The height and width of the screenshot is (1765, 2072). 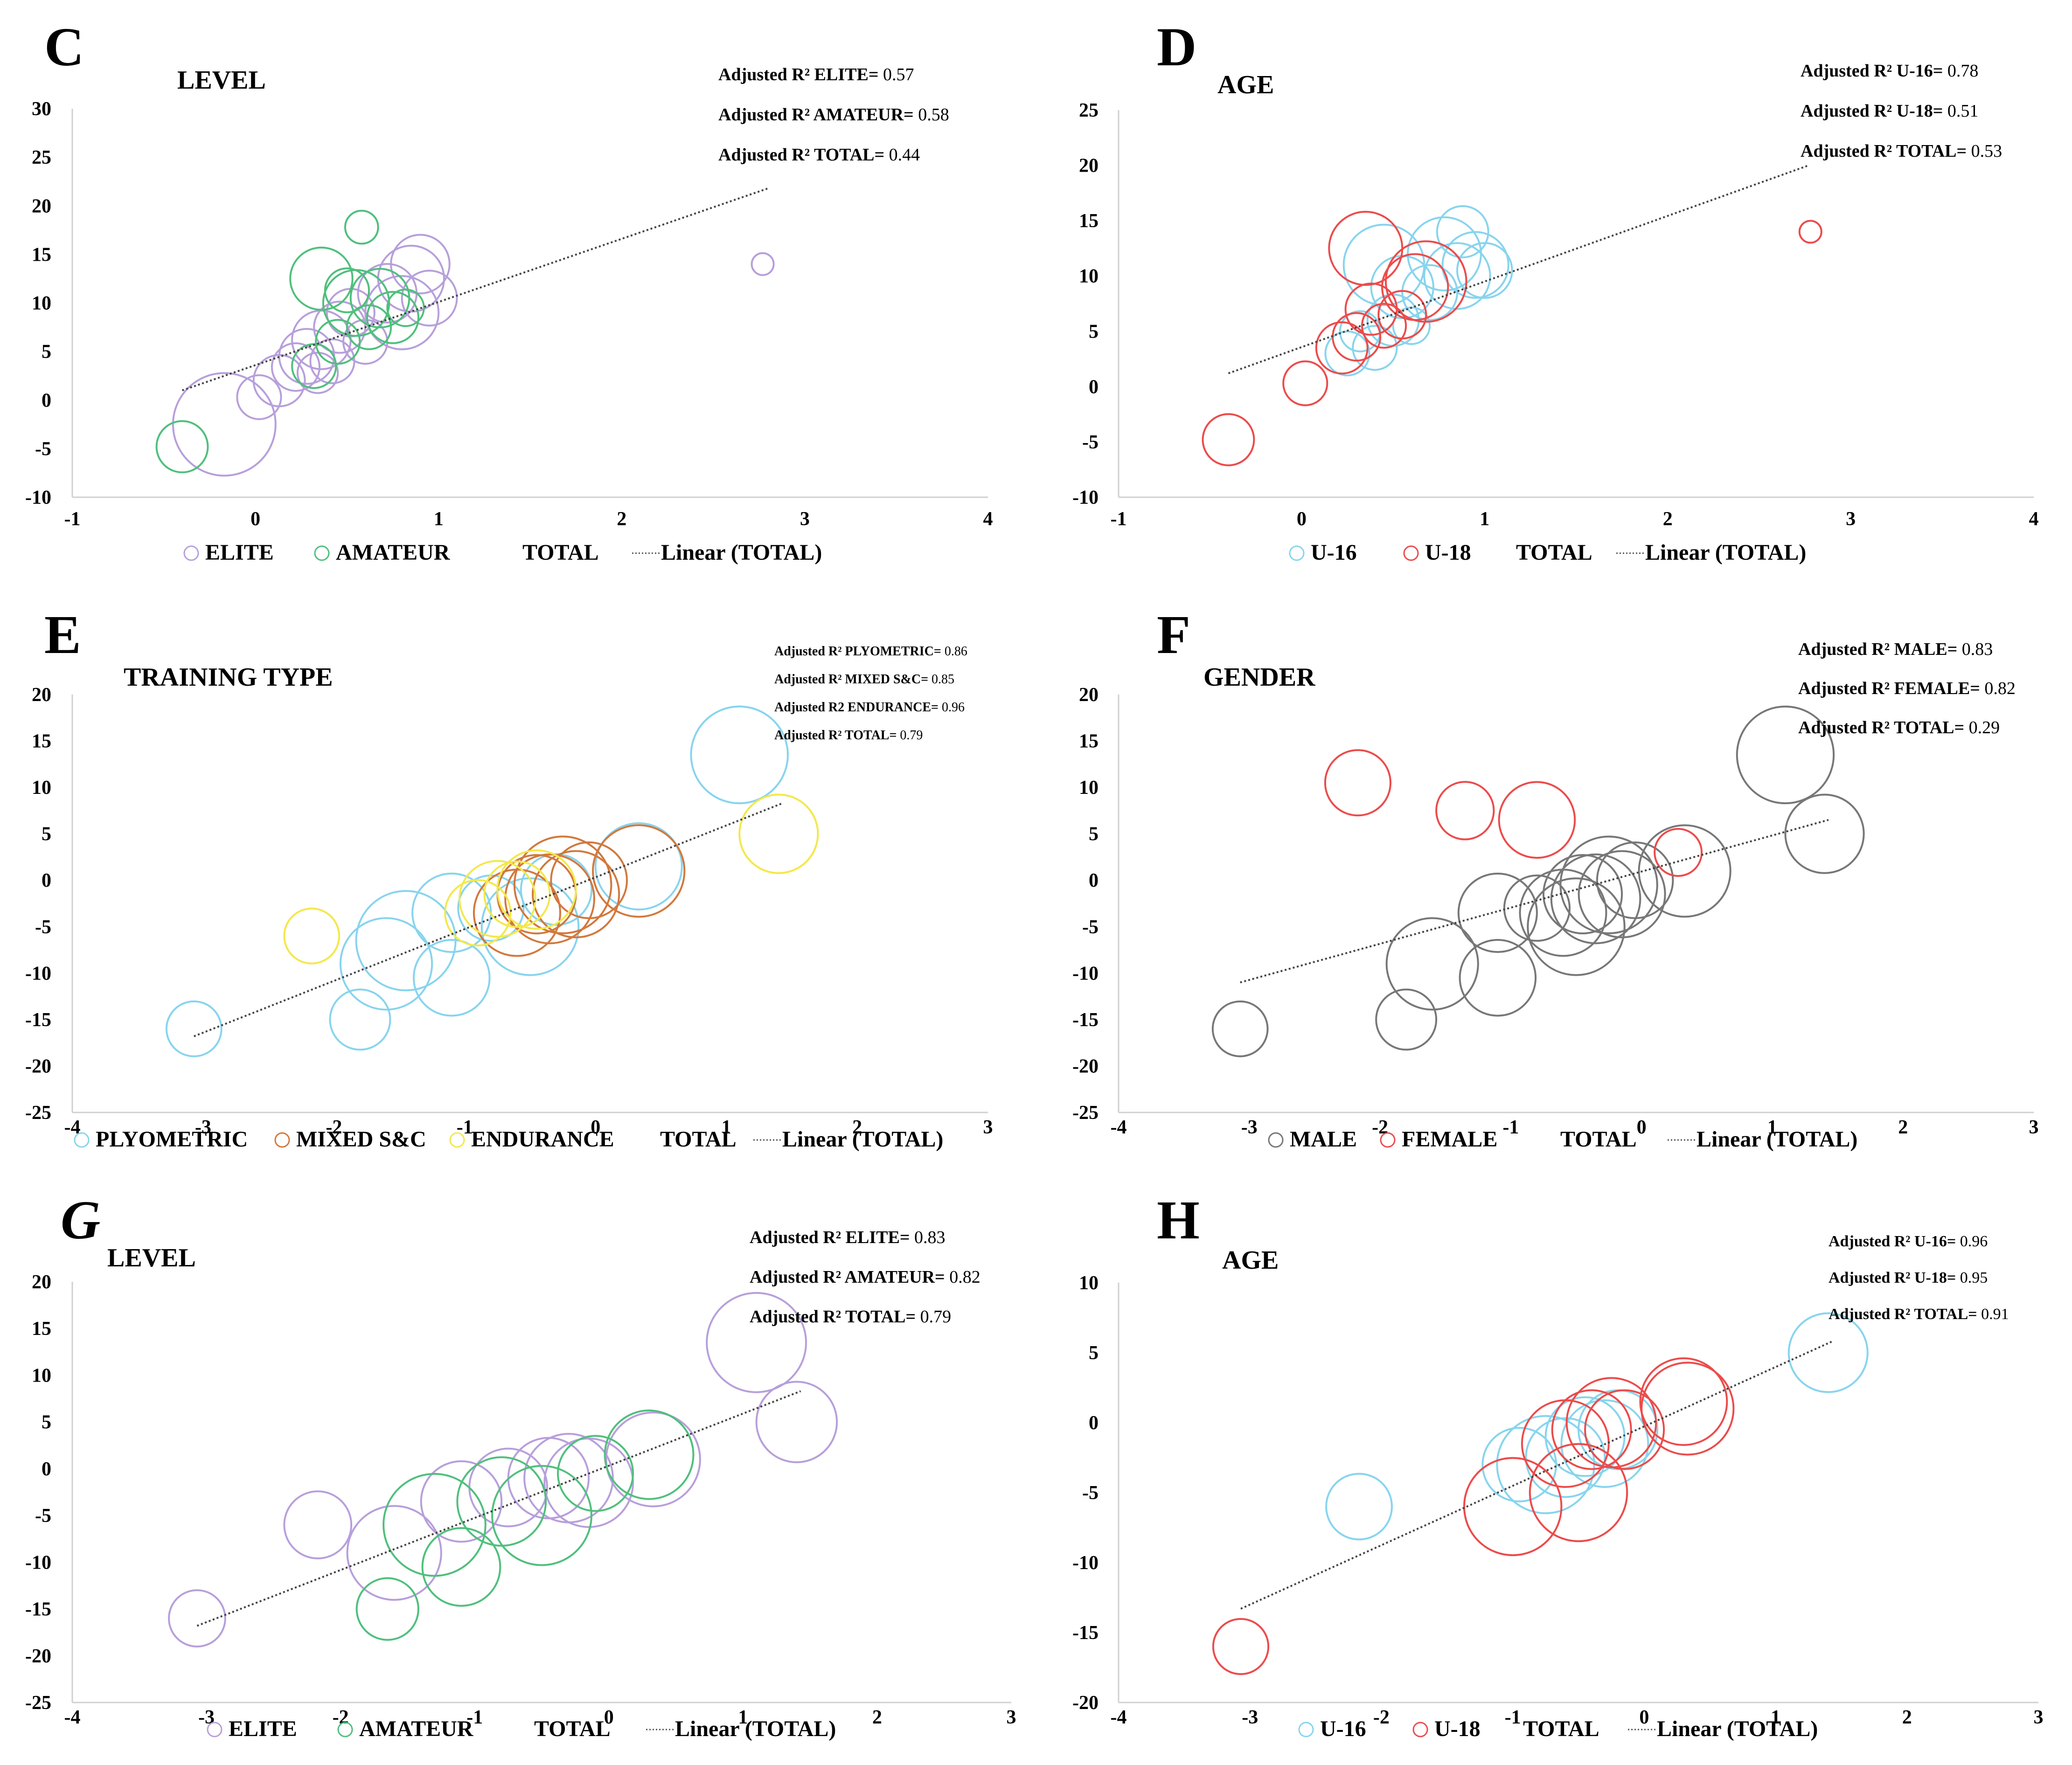 What do you see at coordinates (1332, 1728) in the screenshot?
I see `legend-item: U-16` at bounding box center [1332, 1728].